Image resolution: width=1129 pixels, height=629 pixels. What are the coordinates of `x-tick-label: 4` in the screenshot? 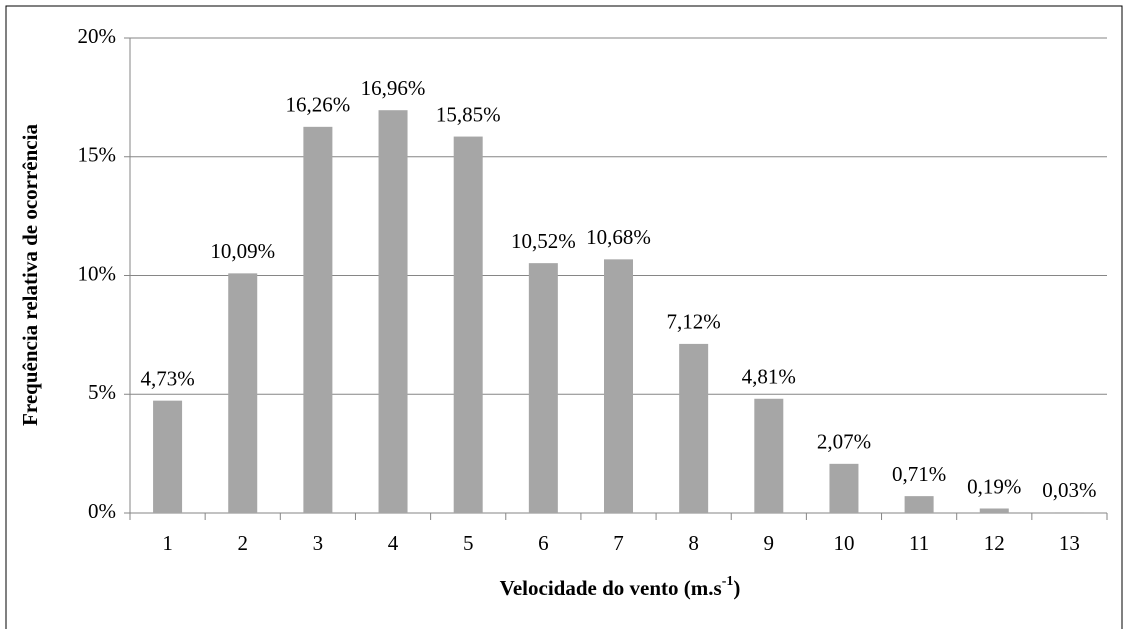 It's located at (393, 543).